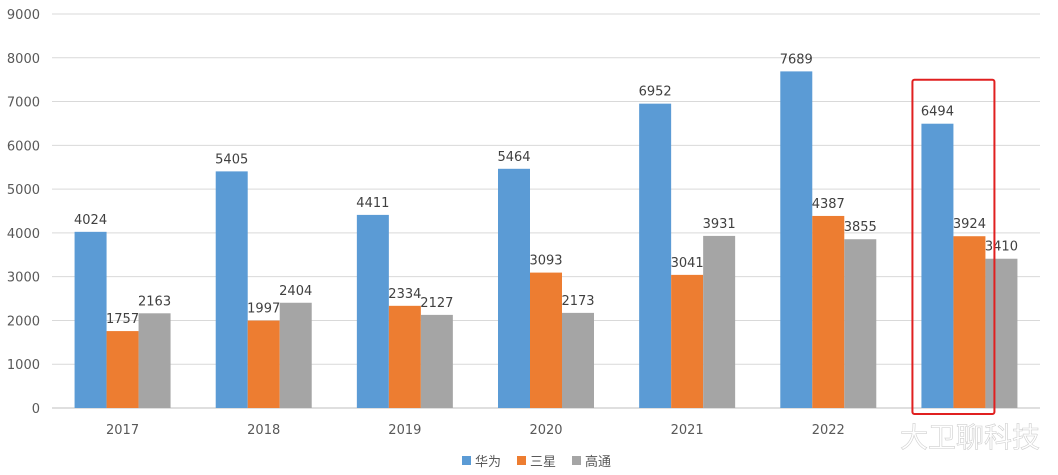  I want to click on data-label: 2173, so click(577, 301).